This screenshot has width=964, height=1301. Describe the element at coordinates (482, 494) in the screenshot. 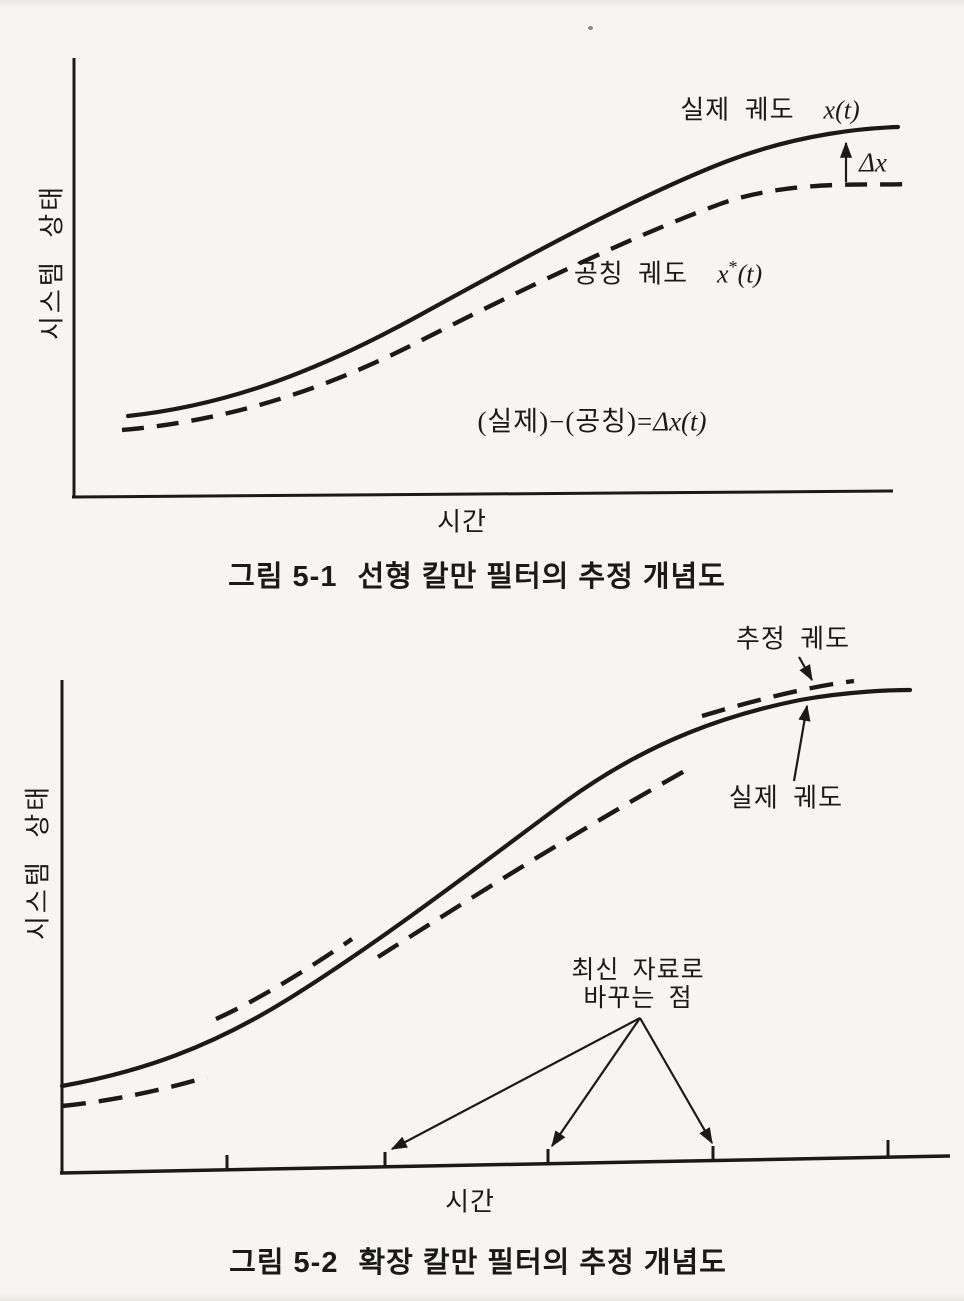

I see `fig1-x-axis` at that location.